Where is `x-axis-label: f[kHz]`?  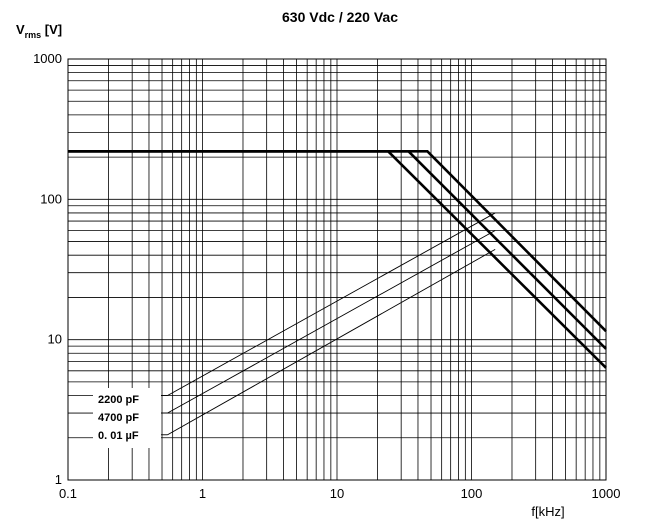 x-axis-label: f[kHz] is located at coordinates (547, 511).